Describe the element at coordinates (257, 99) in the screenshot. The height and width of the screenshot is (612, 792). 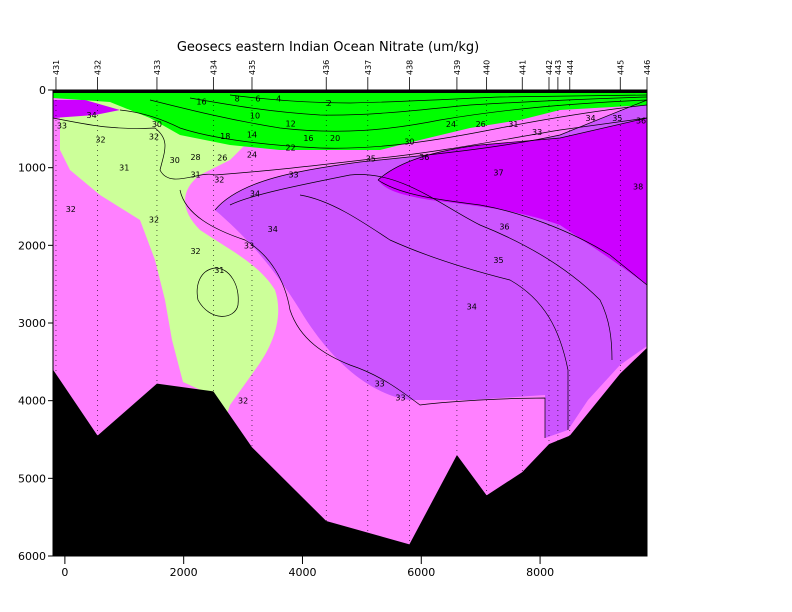
I see `contour-label: 6` at that location.